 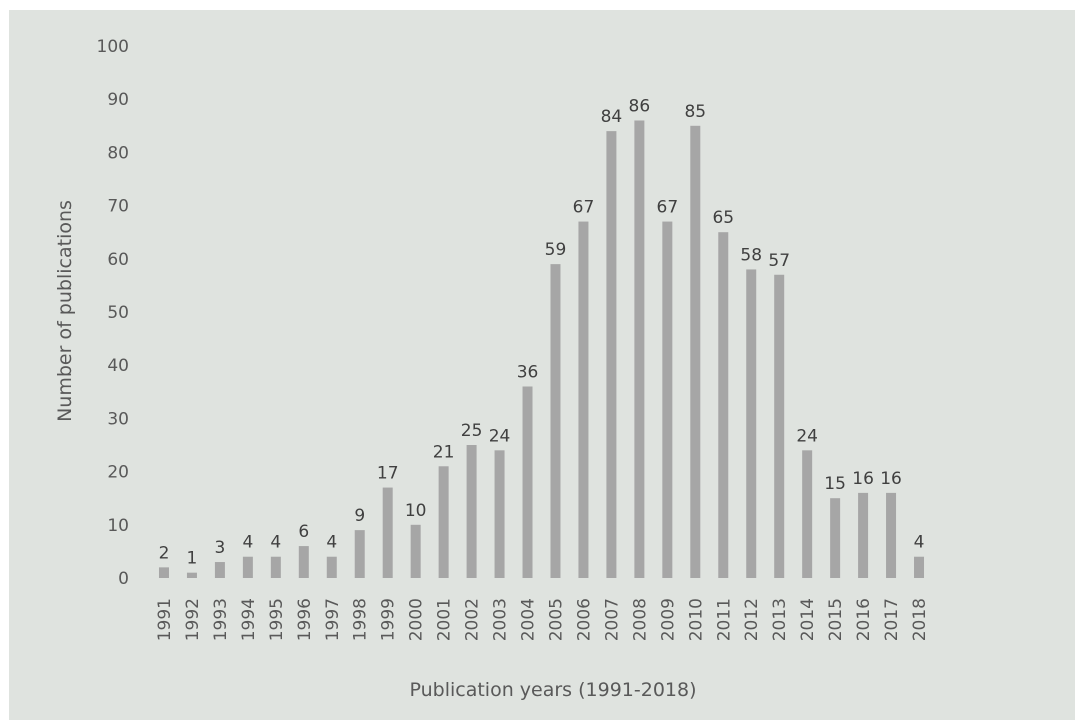 What do you see at coordinates (695, 112) in the screenshot?
I see `data-label: 85` at bounding box center [695, 112].